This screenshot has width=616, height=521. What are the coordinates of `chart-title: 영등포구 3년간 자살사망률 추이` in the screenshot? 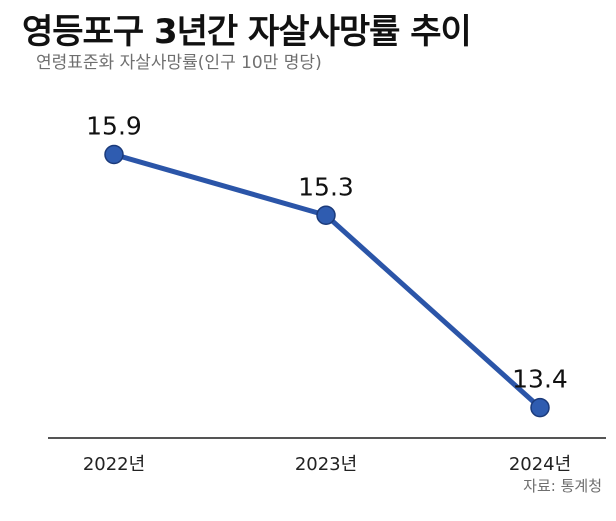 It's located at (247, 32).